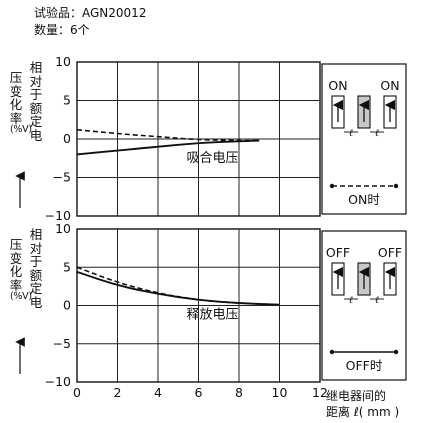  I want to click on x-tick-label: 2, so click(118, 392).